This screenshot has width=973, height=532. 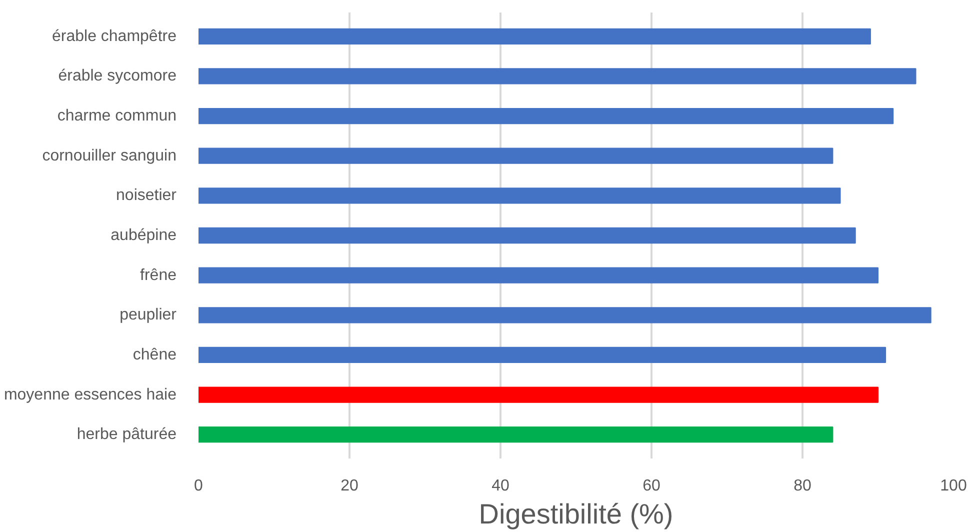 I want to click on x-tick-label: 60, so click(x=651, y=486).